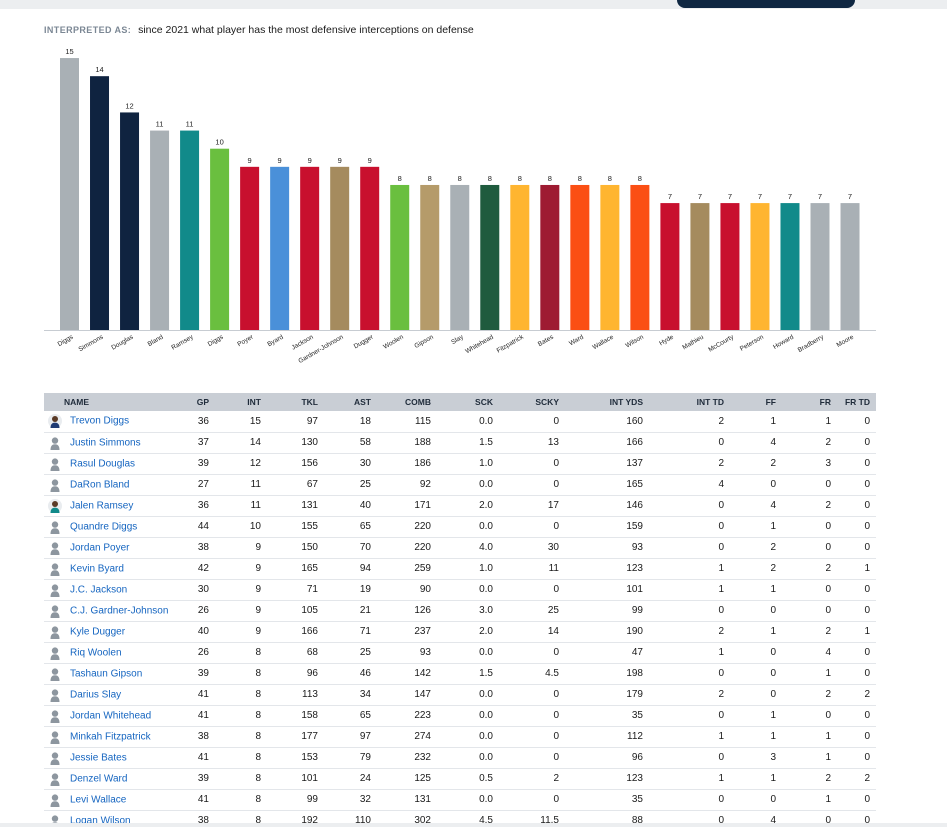 This screenshot has height=827, width=947. What do you see at coordinates (302, 342) in the screenshot?
I see `x-tick-label: Jackson` at bounding box center [302, 342].